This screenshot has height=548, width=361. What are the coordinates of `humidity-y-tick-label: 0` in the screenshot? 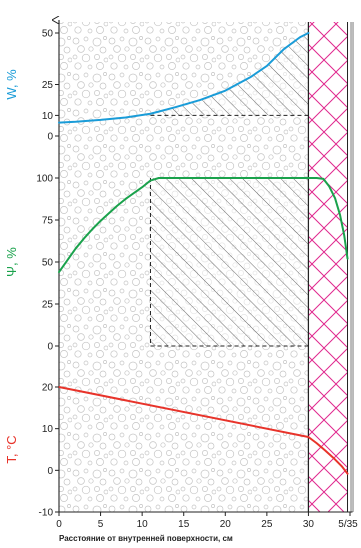 It's located at (50, 347).